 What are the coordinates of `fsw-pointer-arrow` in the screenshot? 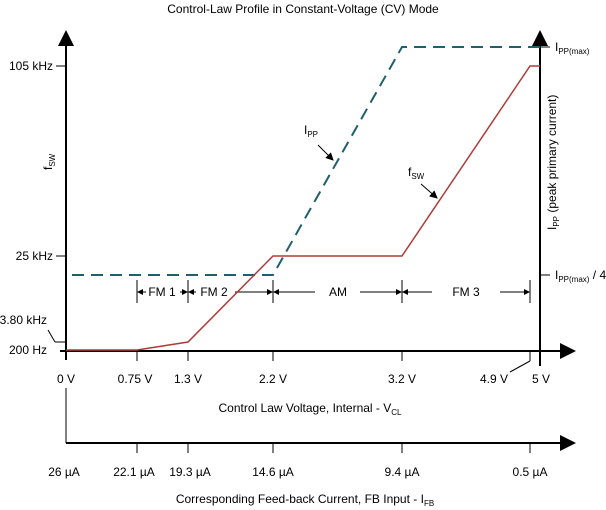 It's located at (429, 191).